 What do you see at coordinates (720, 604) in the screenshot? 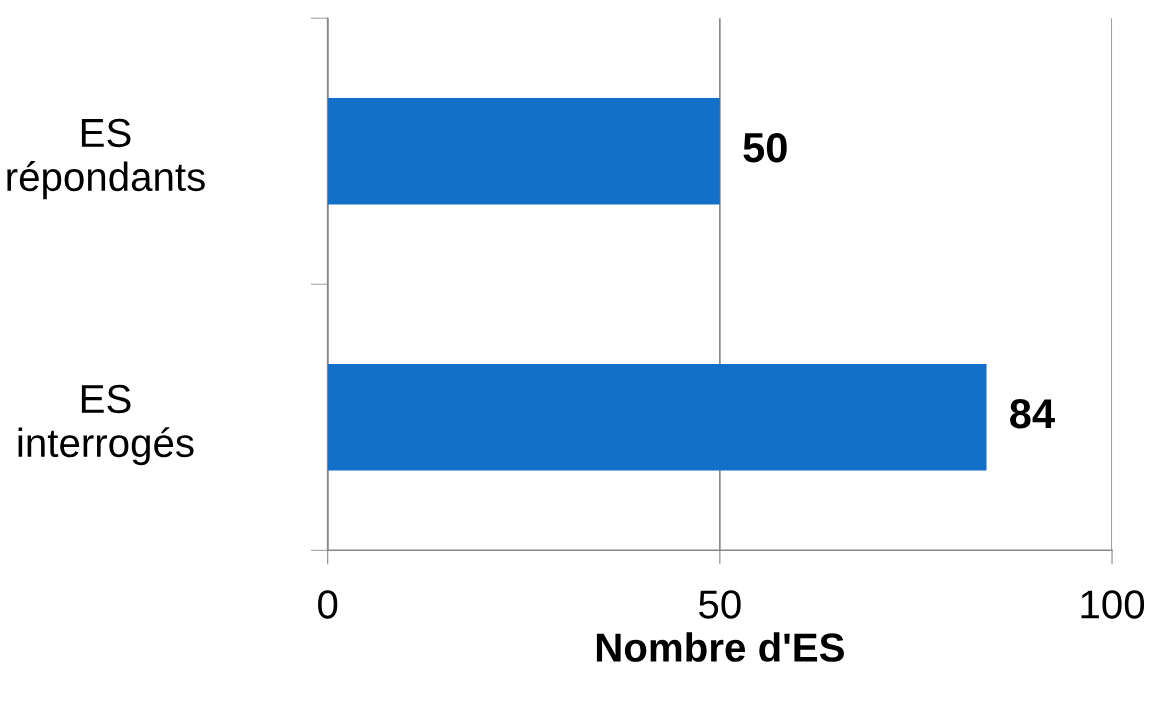
I see `x-tick-label: 50` at bounding box center [720, 604].